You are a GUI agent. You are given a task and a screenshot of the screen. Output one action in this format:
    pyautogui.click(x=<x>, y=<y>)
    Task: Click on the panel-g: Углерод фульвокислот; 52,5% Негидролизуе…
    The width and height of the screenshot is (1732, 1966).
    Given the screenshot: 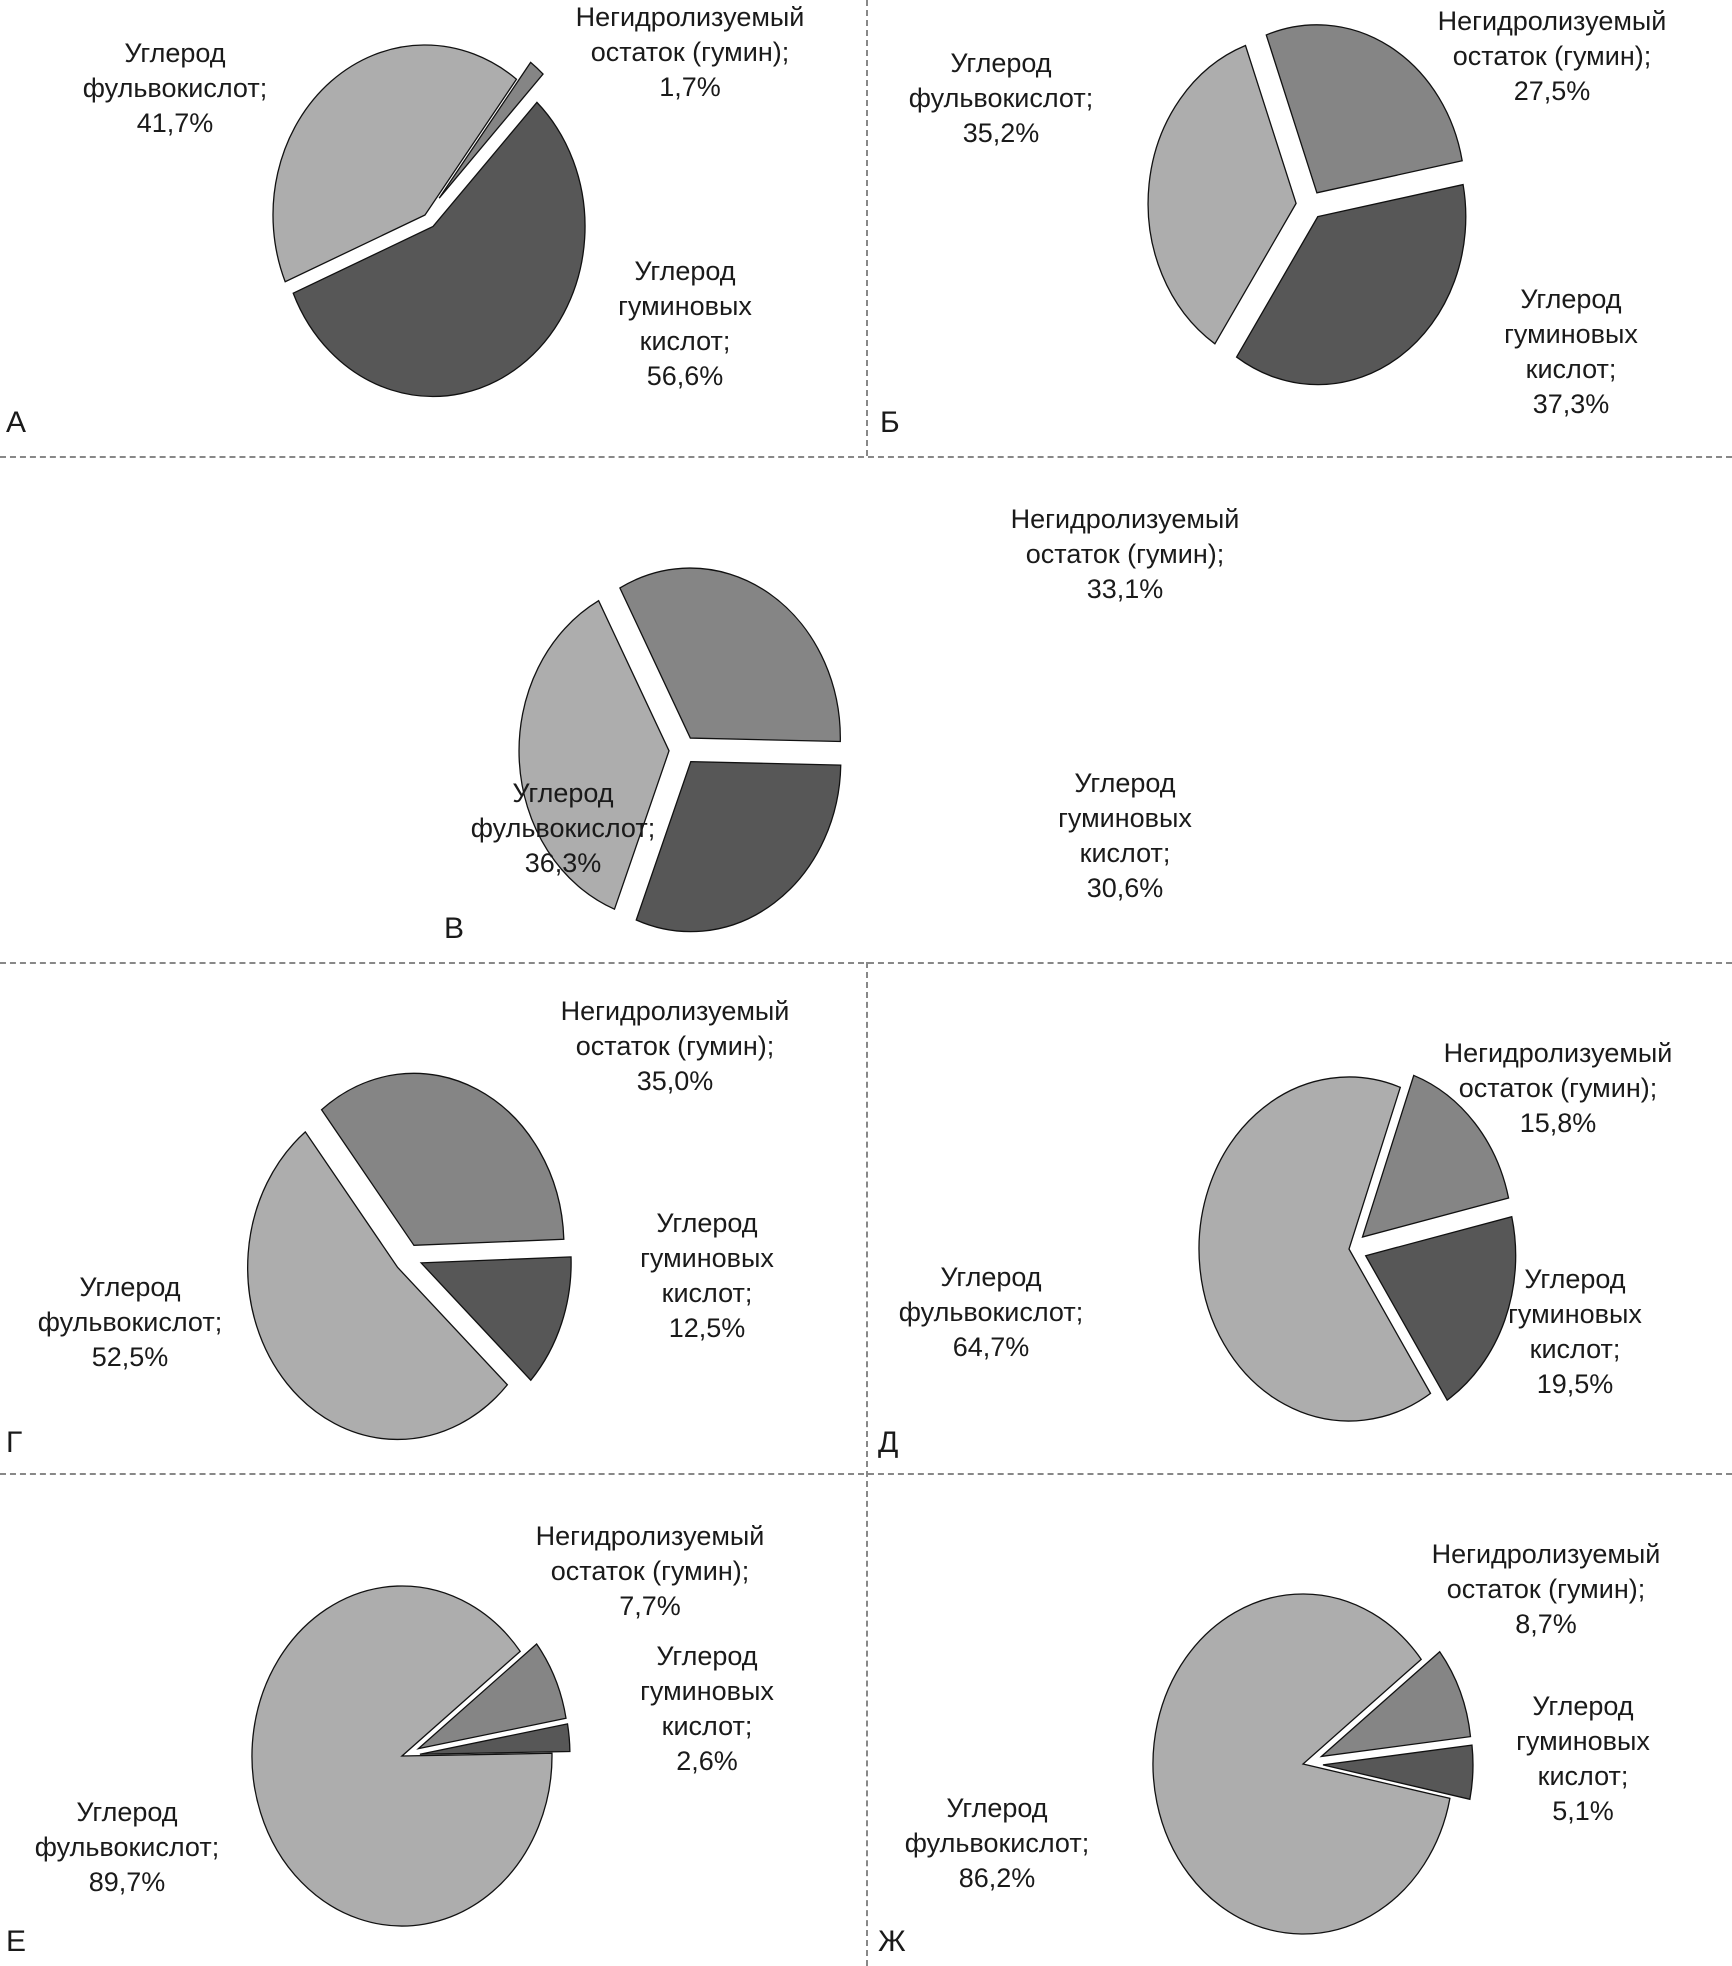 What is the action you would take?
    pyautogui.click(x=433, y=1219)
    